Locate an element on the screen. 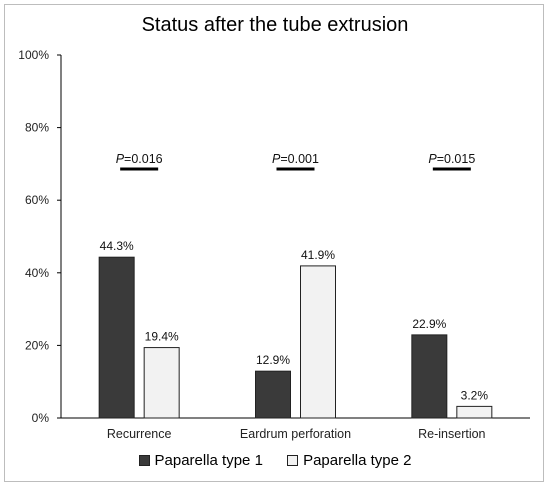 The image size is (550, 488). x-tick-label: Eardrum perforation is located at coordinates (295, 434).